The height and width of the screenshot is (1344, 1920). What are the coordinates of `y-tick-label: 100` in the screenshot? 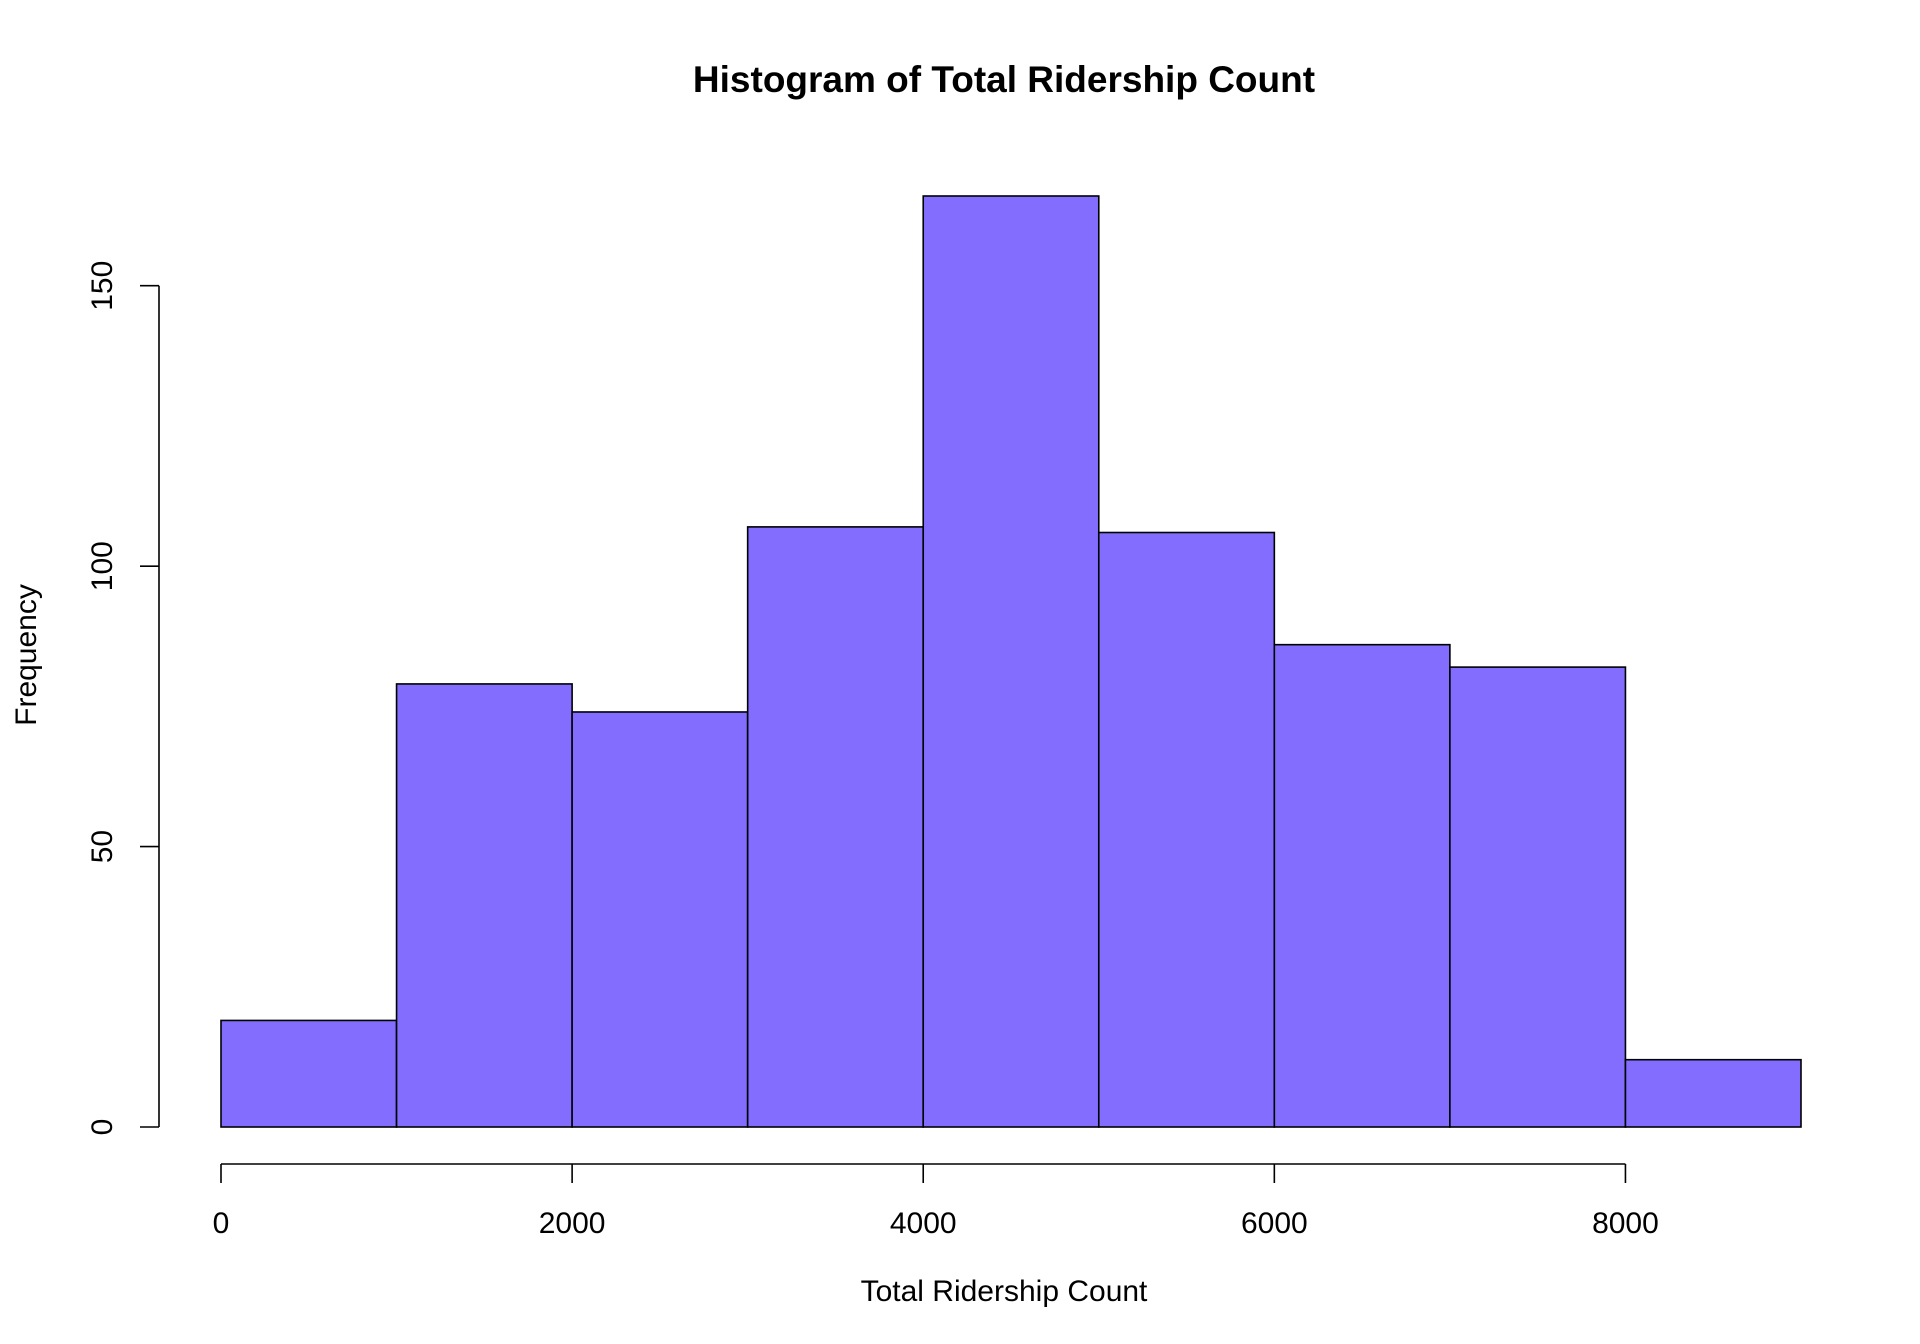 It's located at (102, 566).